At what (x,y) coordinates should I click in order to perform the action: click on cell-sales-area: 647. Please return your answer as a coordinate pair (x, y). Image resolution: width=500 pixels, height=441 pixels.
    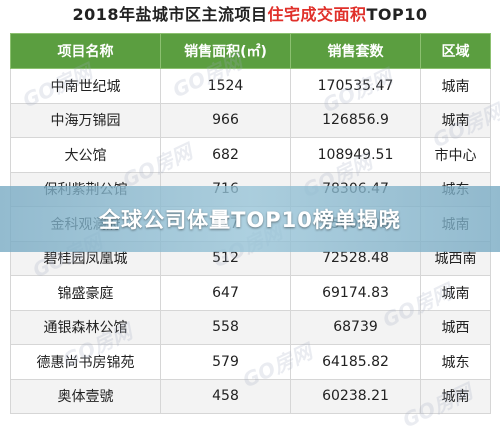
    Looking at the image, I should click on (225, 293).